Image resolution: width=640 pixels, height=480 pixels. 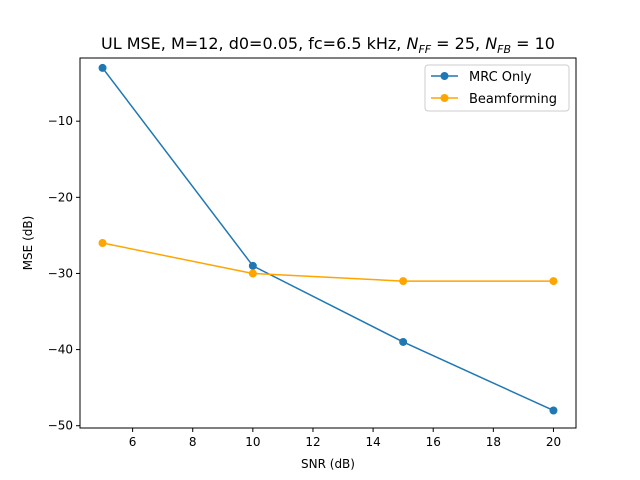 I want to click on x-tick-label: 8, so click(x=193, y=442).